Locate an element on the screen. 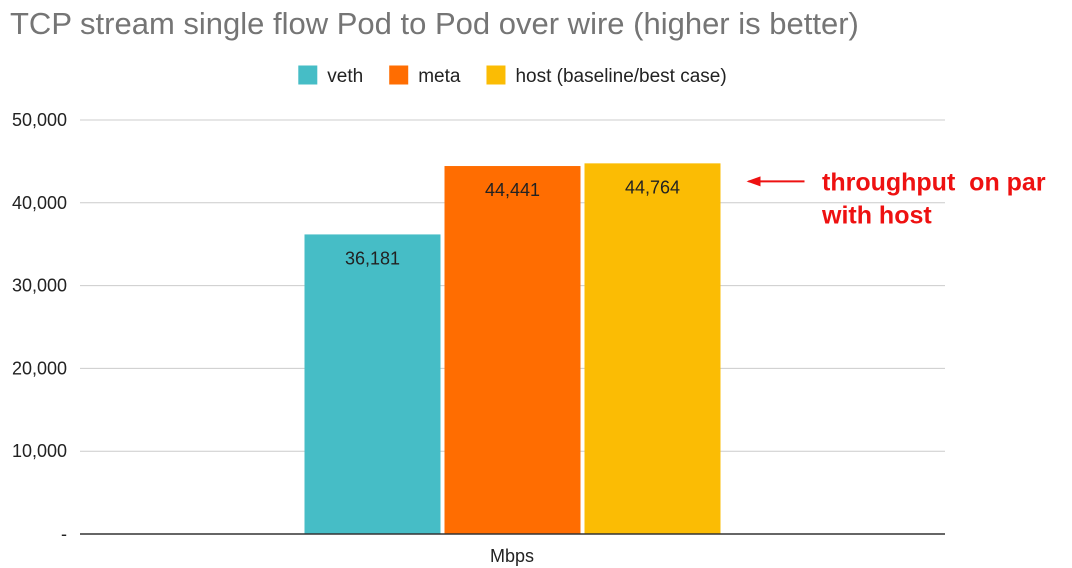 Image resolution: width=1072 pixels, height=568 pixels. data-label: 44,441 is located at coordinates (512, 190).